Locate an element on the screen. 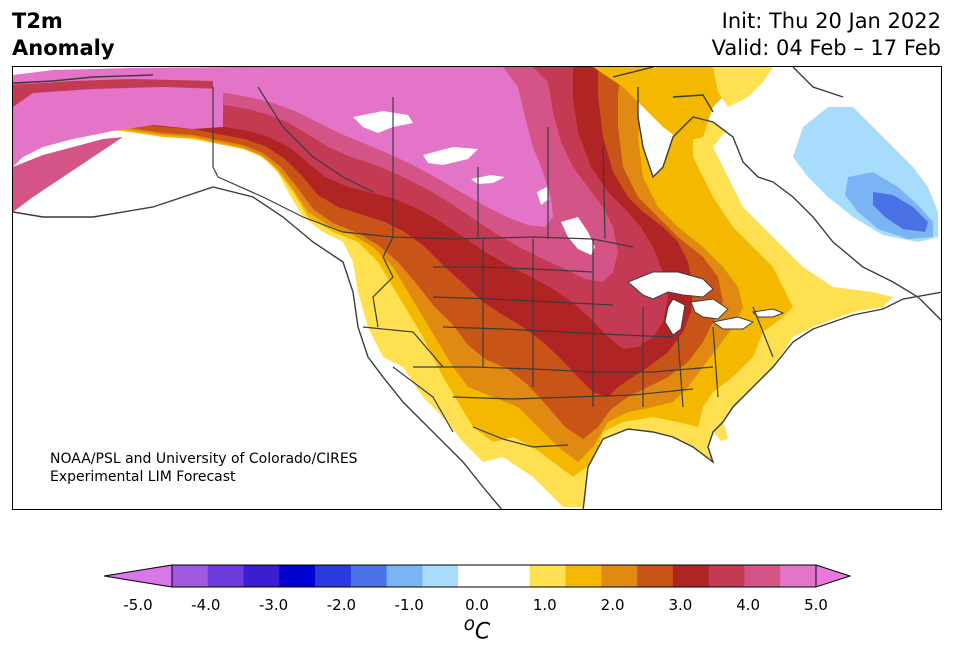 This screenshot has height=655, width=953. init-date: Init: Thu 20 Jan 2022 is located at coordinates (831, 21).